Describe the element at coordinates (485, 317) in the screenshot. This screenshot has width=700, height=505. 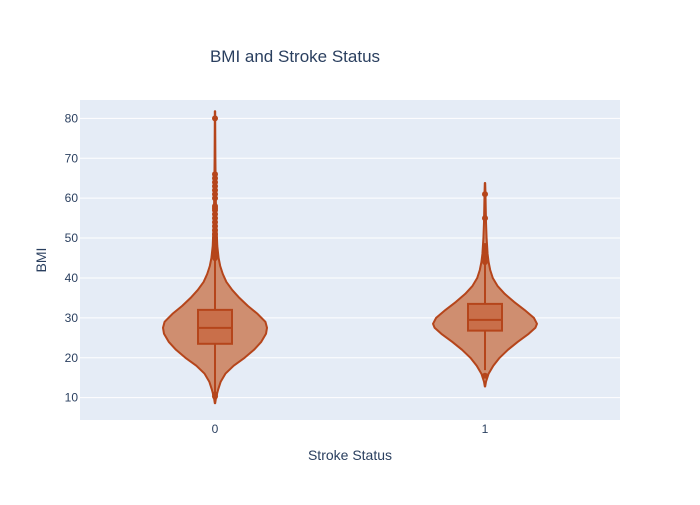
I see `box` at that location.